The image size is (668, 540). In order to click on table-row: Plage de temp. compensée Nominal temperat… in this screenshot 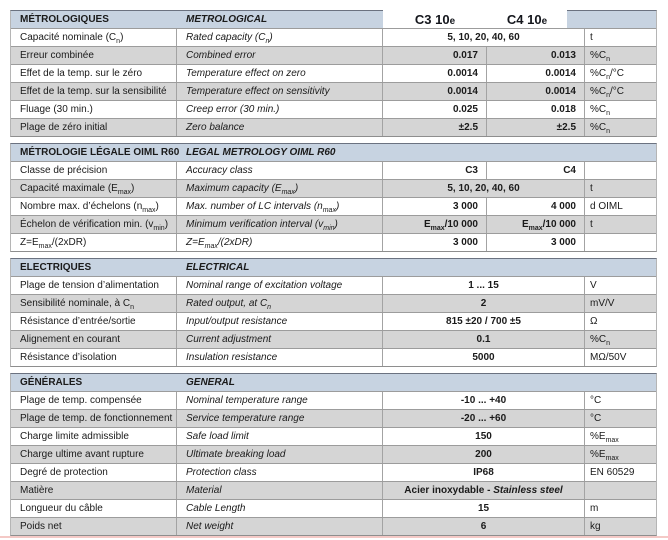, I will do `click(333, 400)`.